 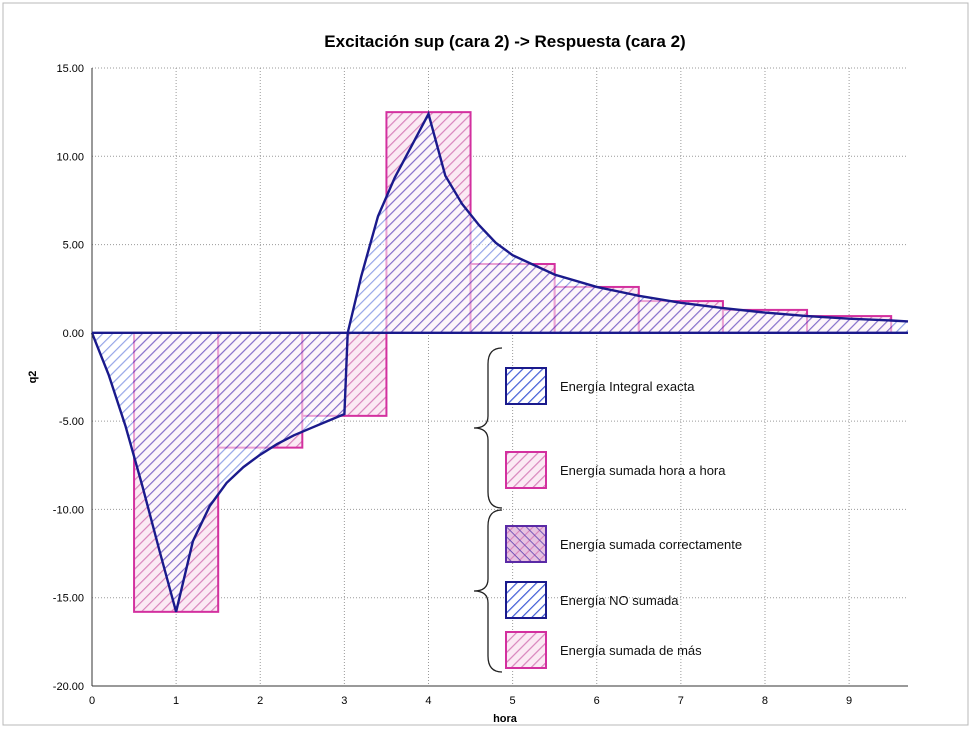 What do you see at coordinates (597, 701) in the screenshot?
I see `x-tick-label: 6` at bounding box center [597, 701].